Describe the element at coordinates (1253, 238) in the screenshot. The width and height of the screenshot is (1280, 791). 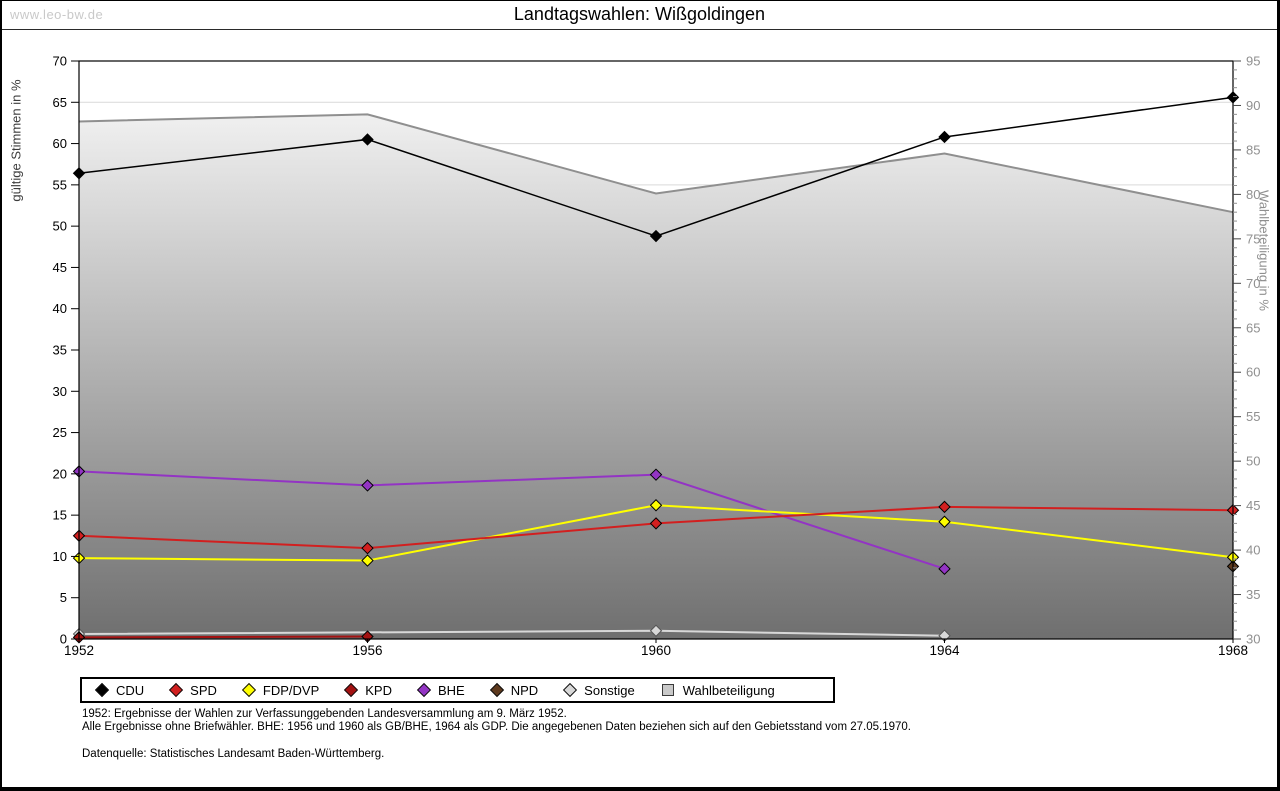
I see `right-tick-label: 75` at that location.